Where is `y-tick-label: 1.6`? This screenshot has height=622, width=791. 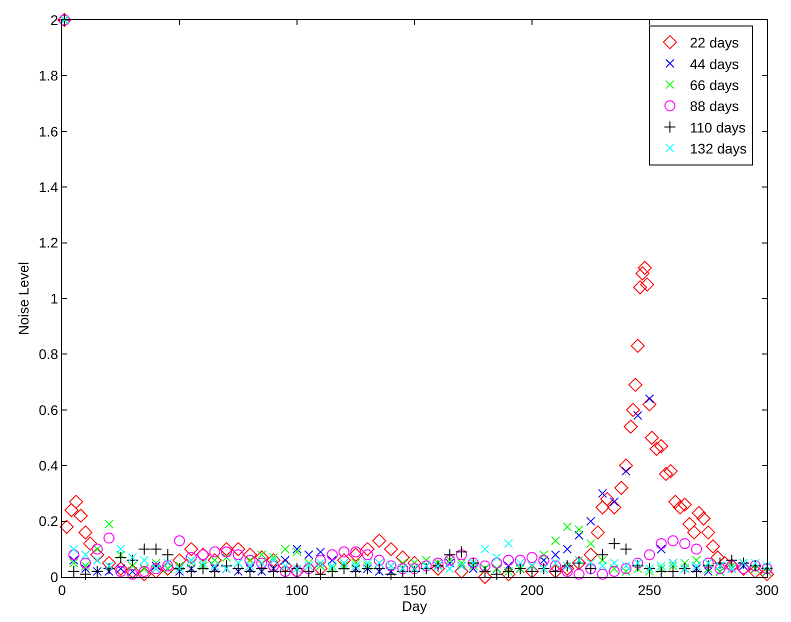
y-tick-label: 1.6 is located at coordinates (48, 131).